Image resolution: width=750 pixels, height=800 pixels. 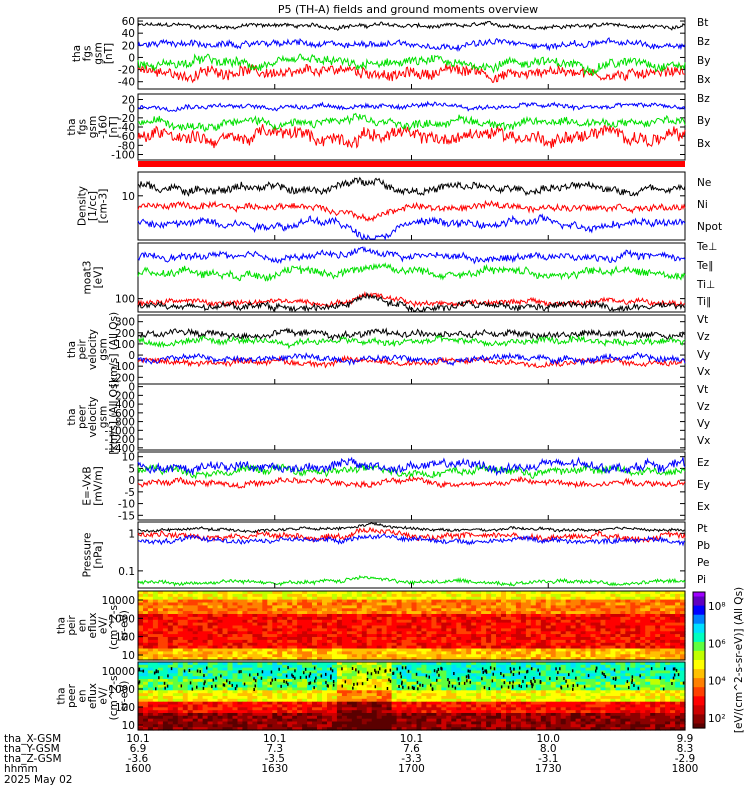 What do you see at coordinates (131, 469) in the screenshot?
I see `y-tick-label: 5` at bounding box center [131, 469].